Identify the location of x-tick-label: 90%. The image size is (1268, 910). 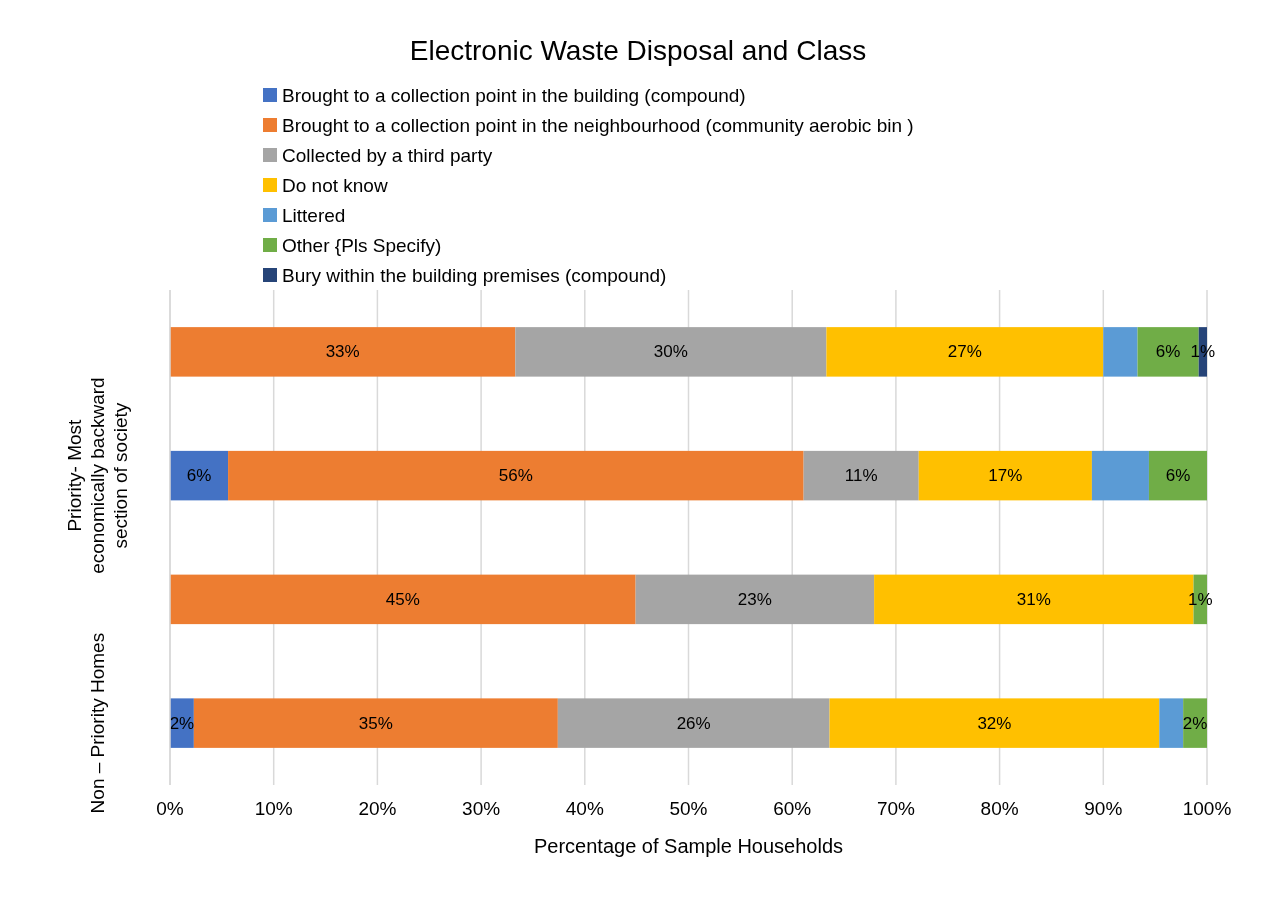
(1103, 808).